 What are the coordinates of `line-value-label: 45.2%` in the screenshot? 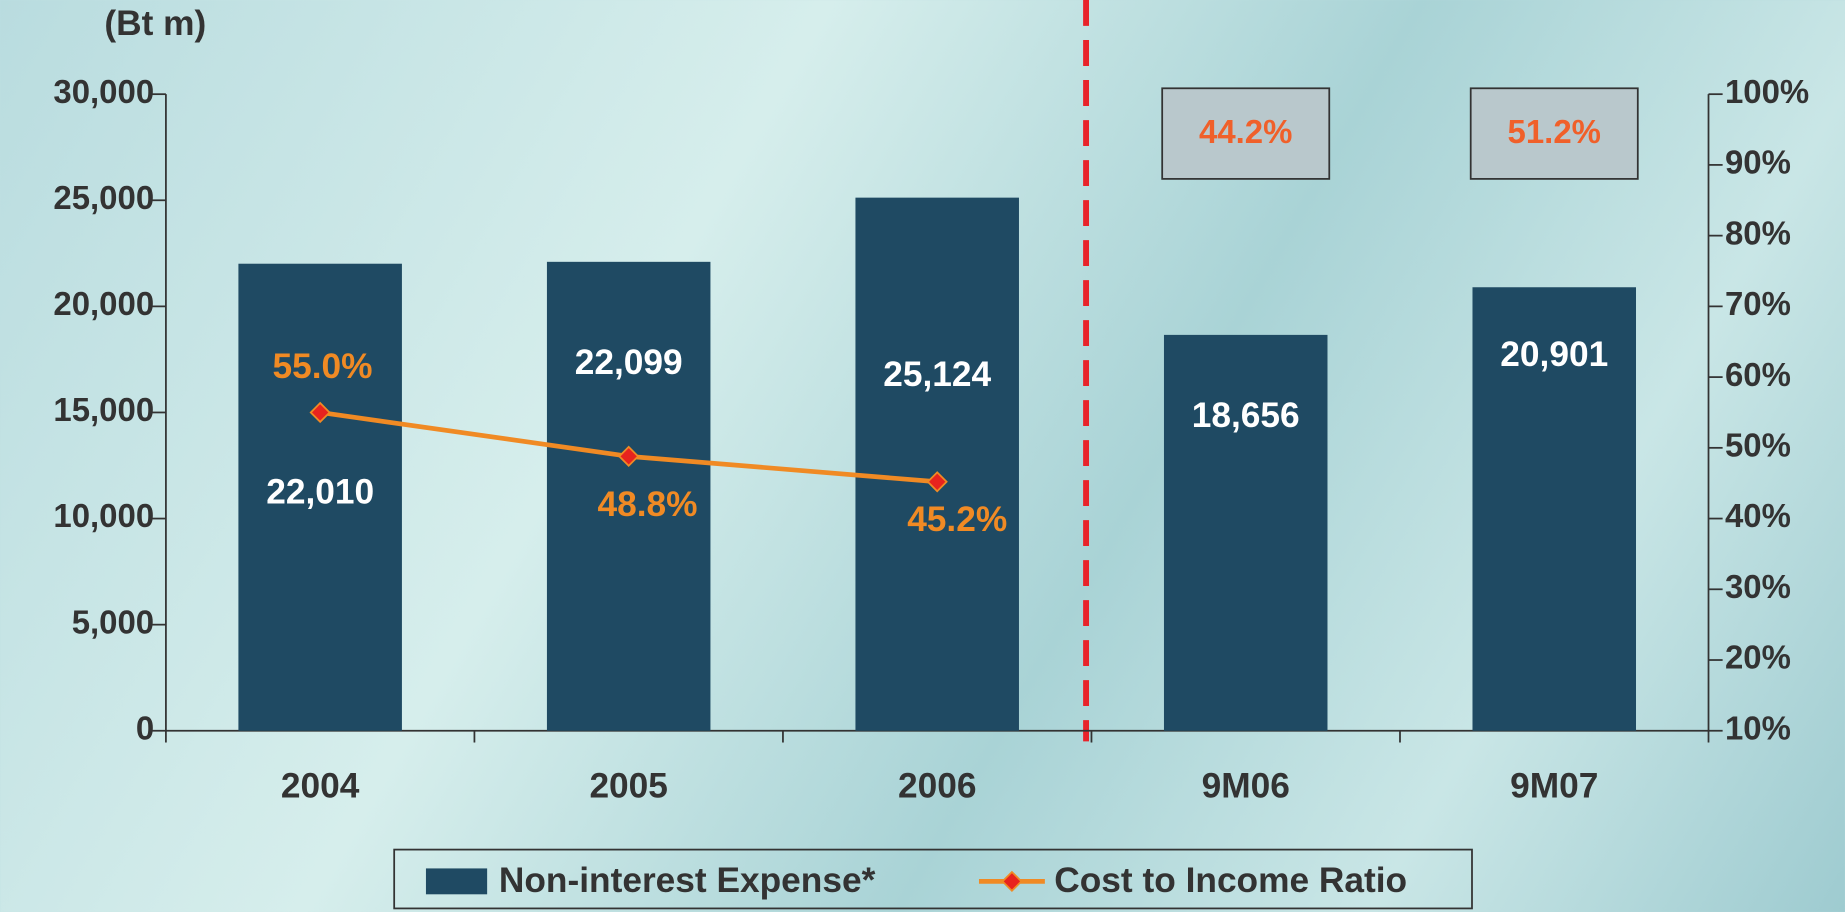 It's located at (957, 519).